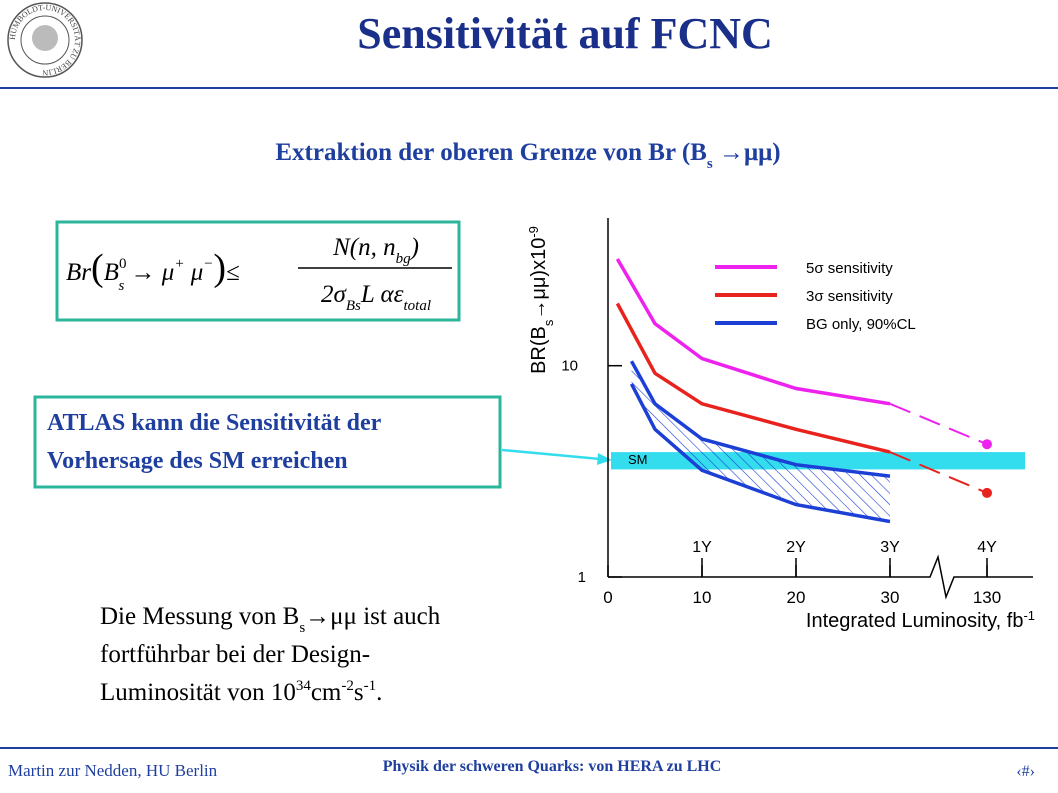 The image size is (1058, 793). What do you see at coordinates (258, 271) in the screenshot?
I see `formula-box` at bounding box center [258, 271].